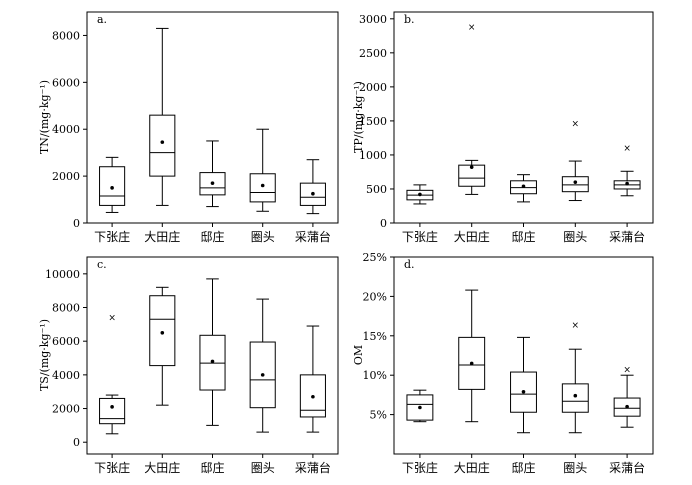 This screenshot has width=692, height=485. What do you see at coordinates (375, 296) in the screenshot?
I see `y-tick-label: 20%` at bounding box center [375, 296].